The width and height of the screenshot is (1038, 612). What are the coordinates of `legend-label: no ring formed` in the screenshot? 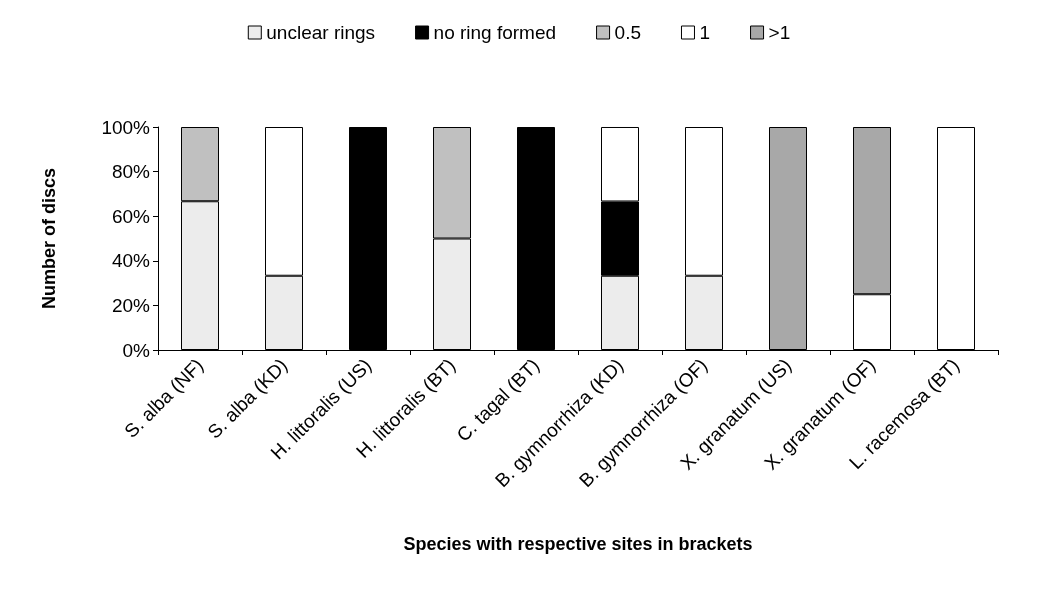 It's located at (495, 32).